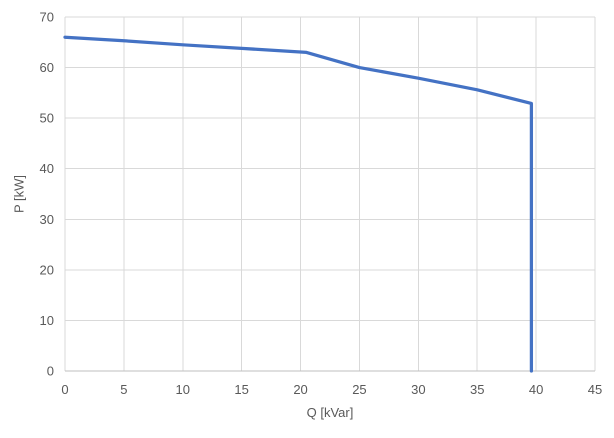 The image size is (614, 438). Describe the element at coordinates (19, 194) in the screenshot. I see `y-axis-title: P [kW]` at that location.